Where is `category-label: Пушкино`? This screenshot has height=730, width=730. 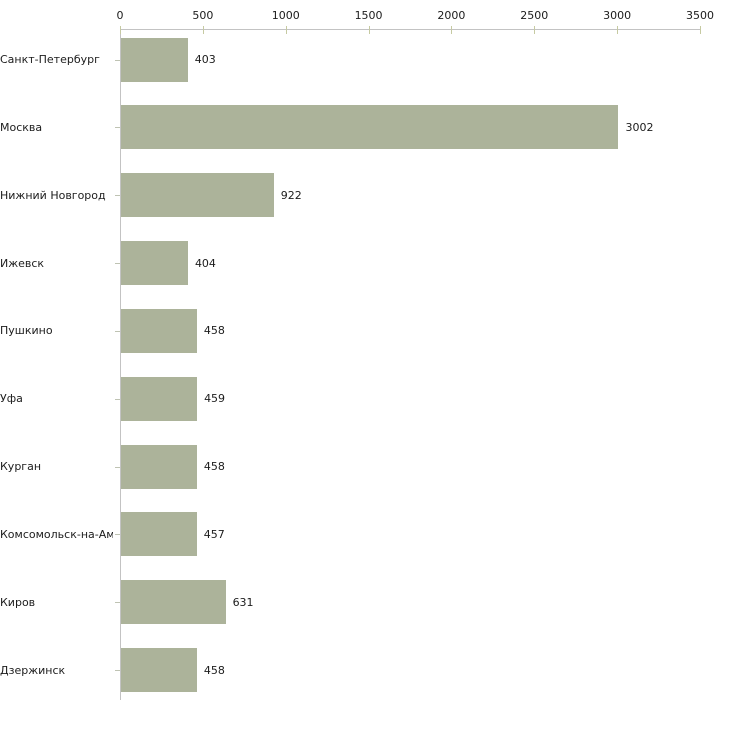
category-label: Пушкино is located at coordinates (26, 331).